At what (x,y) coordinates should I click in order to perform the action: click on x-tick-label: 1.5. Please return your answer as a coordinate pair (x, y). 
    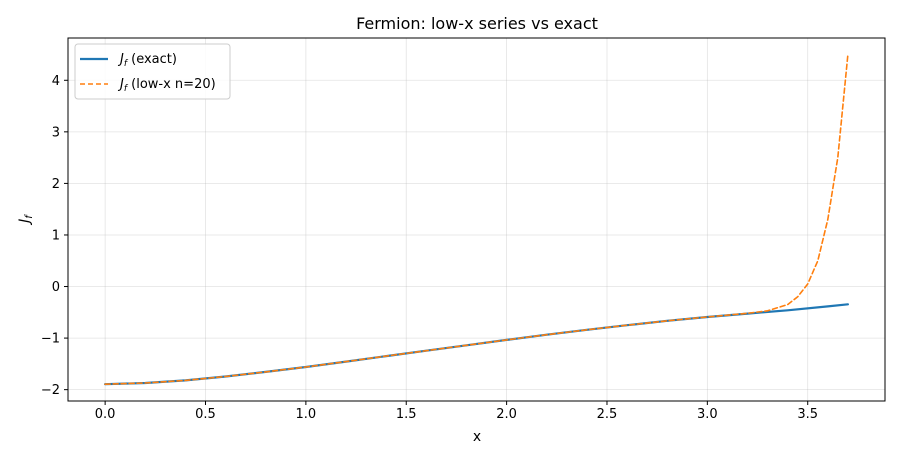
    Looking at the image, I should click on (406, 414).